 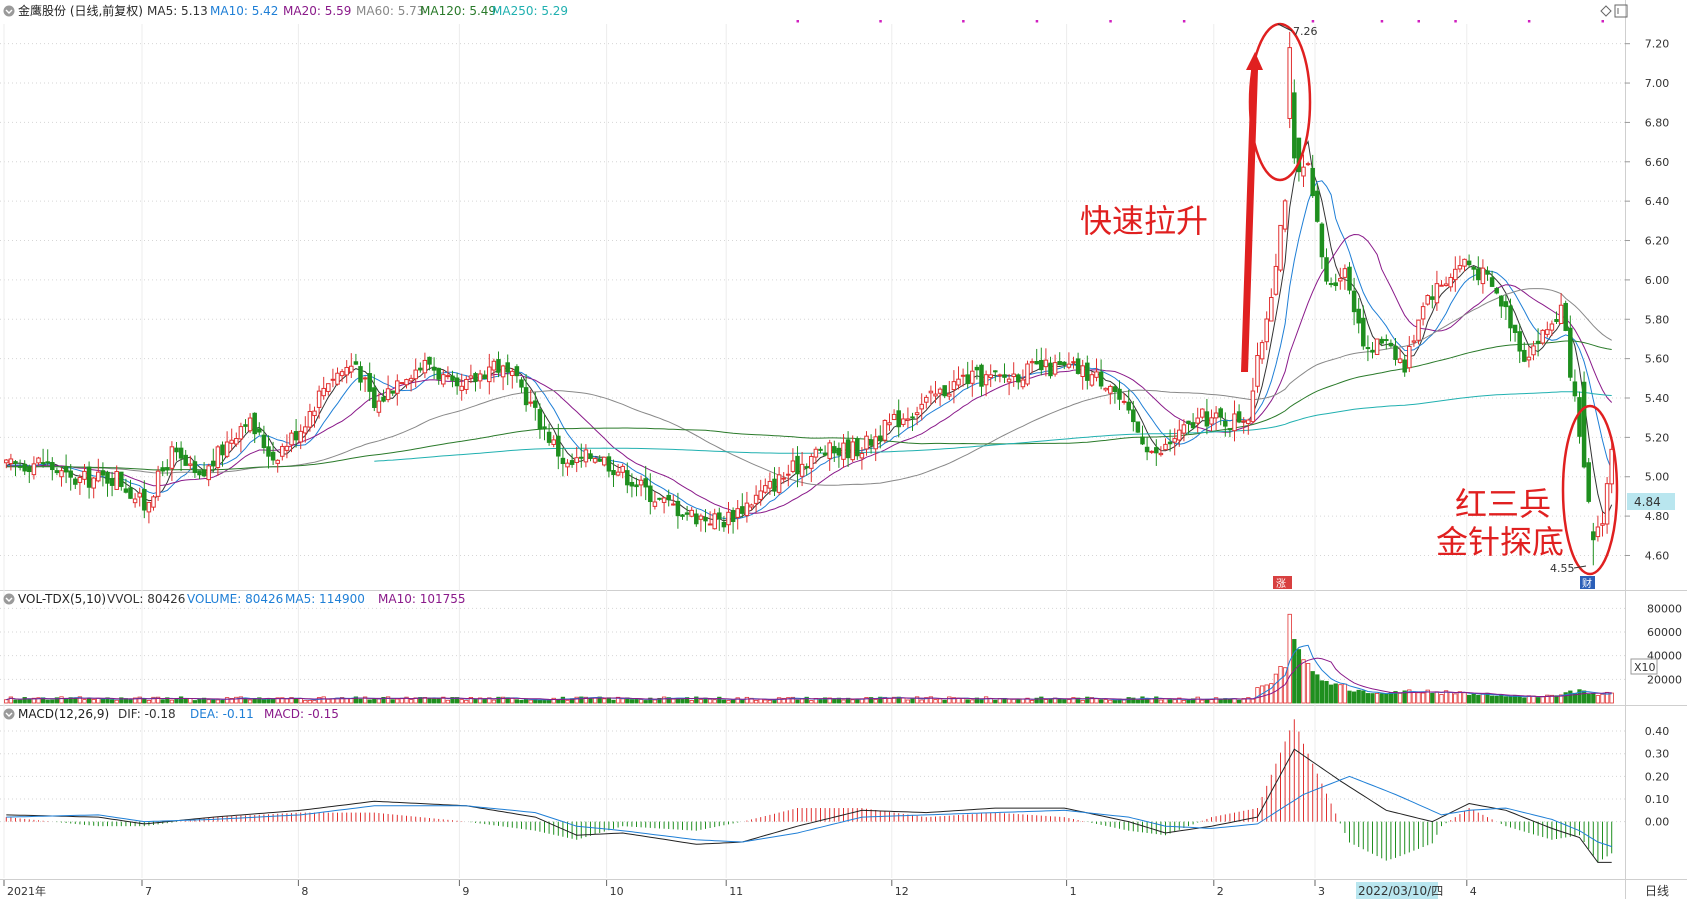 What do you see at coordinates (1500, 542) in the screenshot?
I see `golden-needle-annotation: 金针探底` at bounding box center [1500, 542].